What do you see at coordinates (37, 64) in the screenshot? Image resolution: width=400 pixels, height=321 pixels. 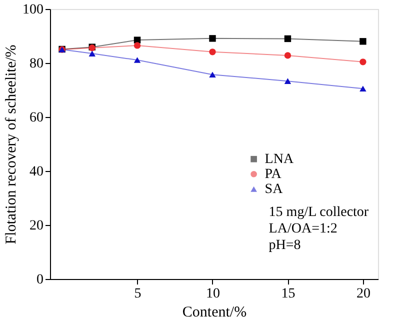 I see `y-tick-label: 80` at bounding box center [37, 64].